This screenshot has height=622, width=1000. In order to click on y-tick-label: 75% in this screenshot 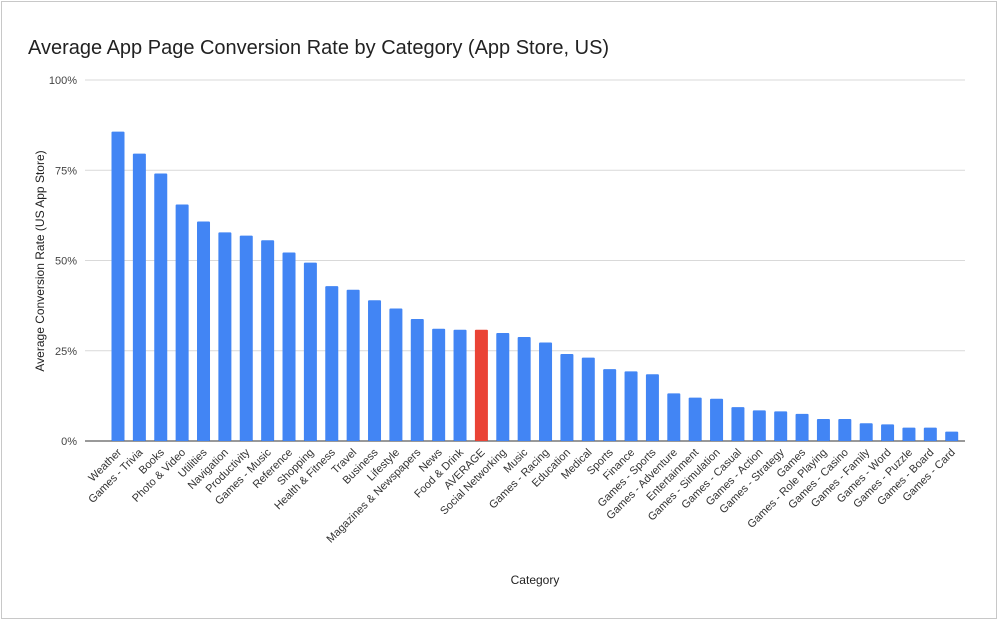, I will do `click(66, 171)`.